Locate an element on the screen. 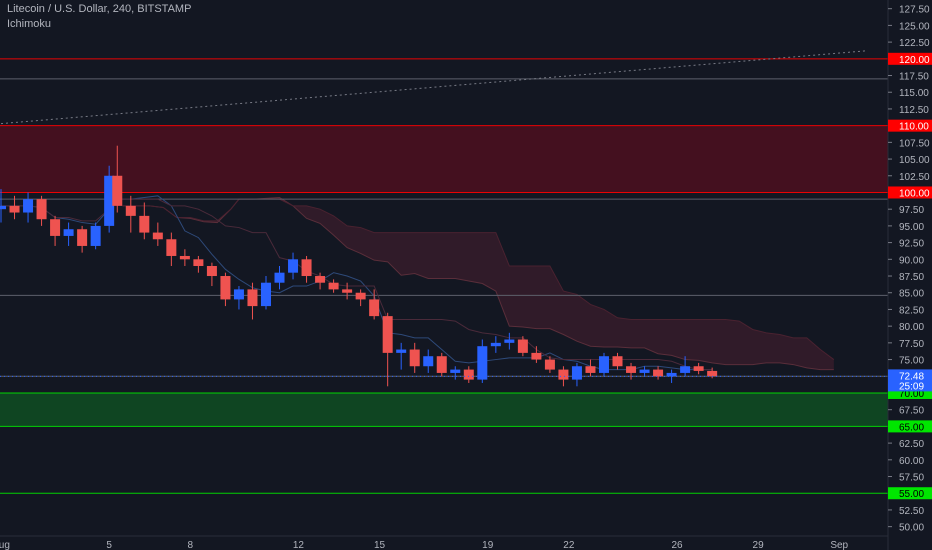  support-price-label: 65.00 is located at coordinates (911, 427).